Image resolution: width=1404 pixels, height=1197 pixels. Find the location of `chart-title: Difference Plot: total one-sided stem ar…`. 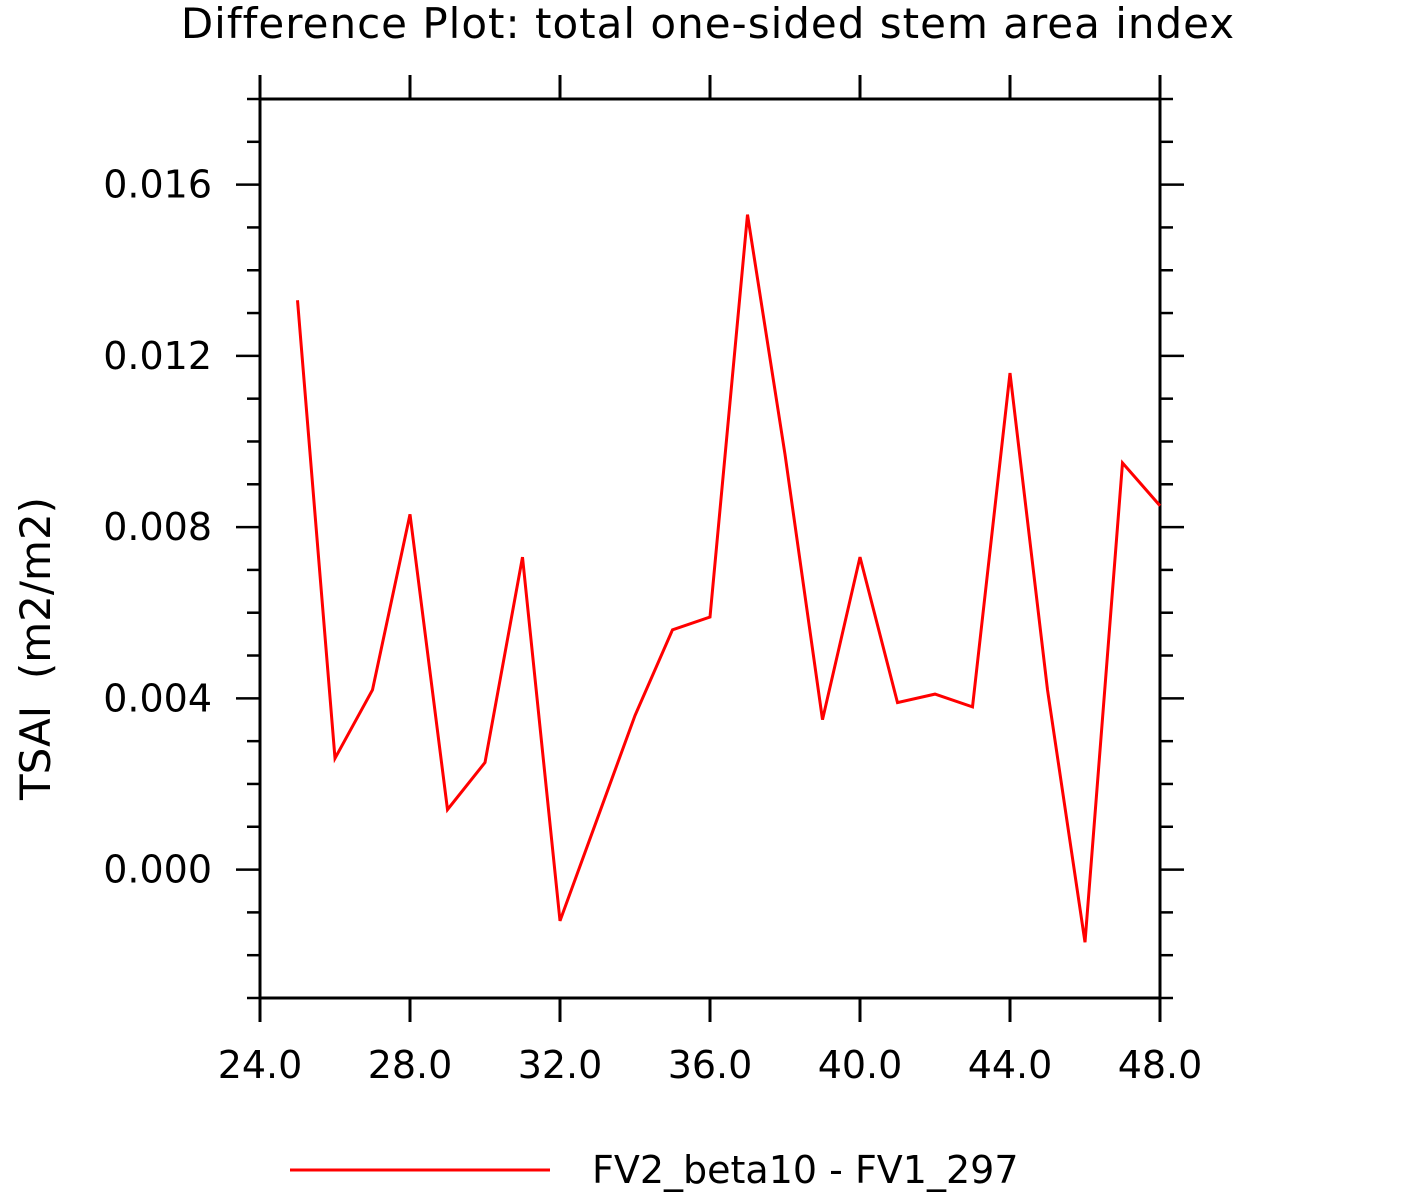

chart-title: Difference Plot: total one-sided stem ar… is located at coordinates (708, 24).